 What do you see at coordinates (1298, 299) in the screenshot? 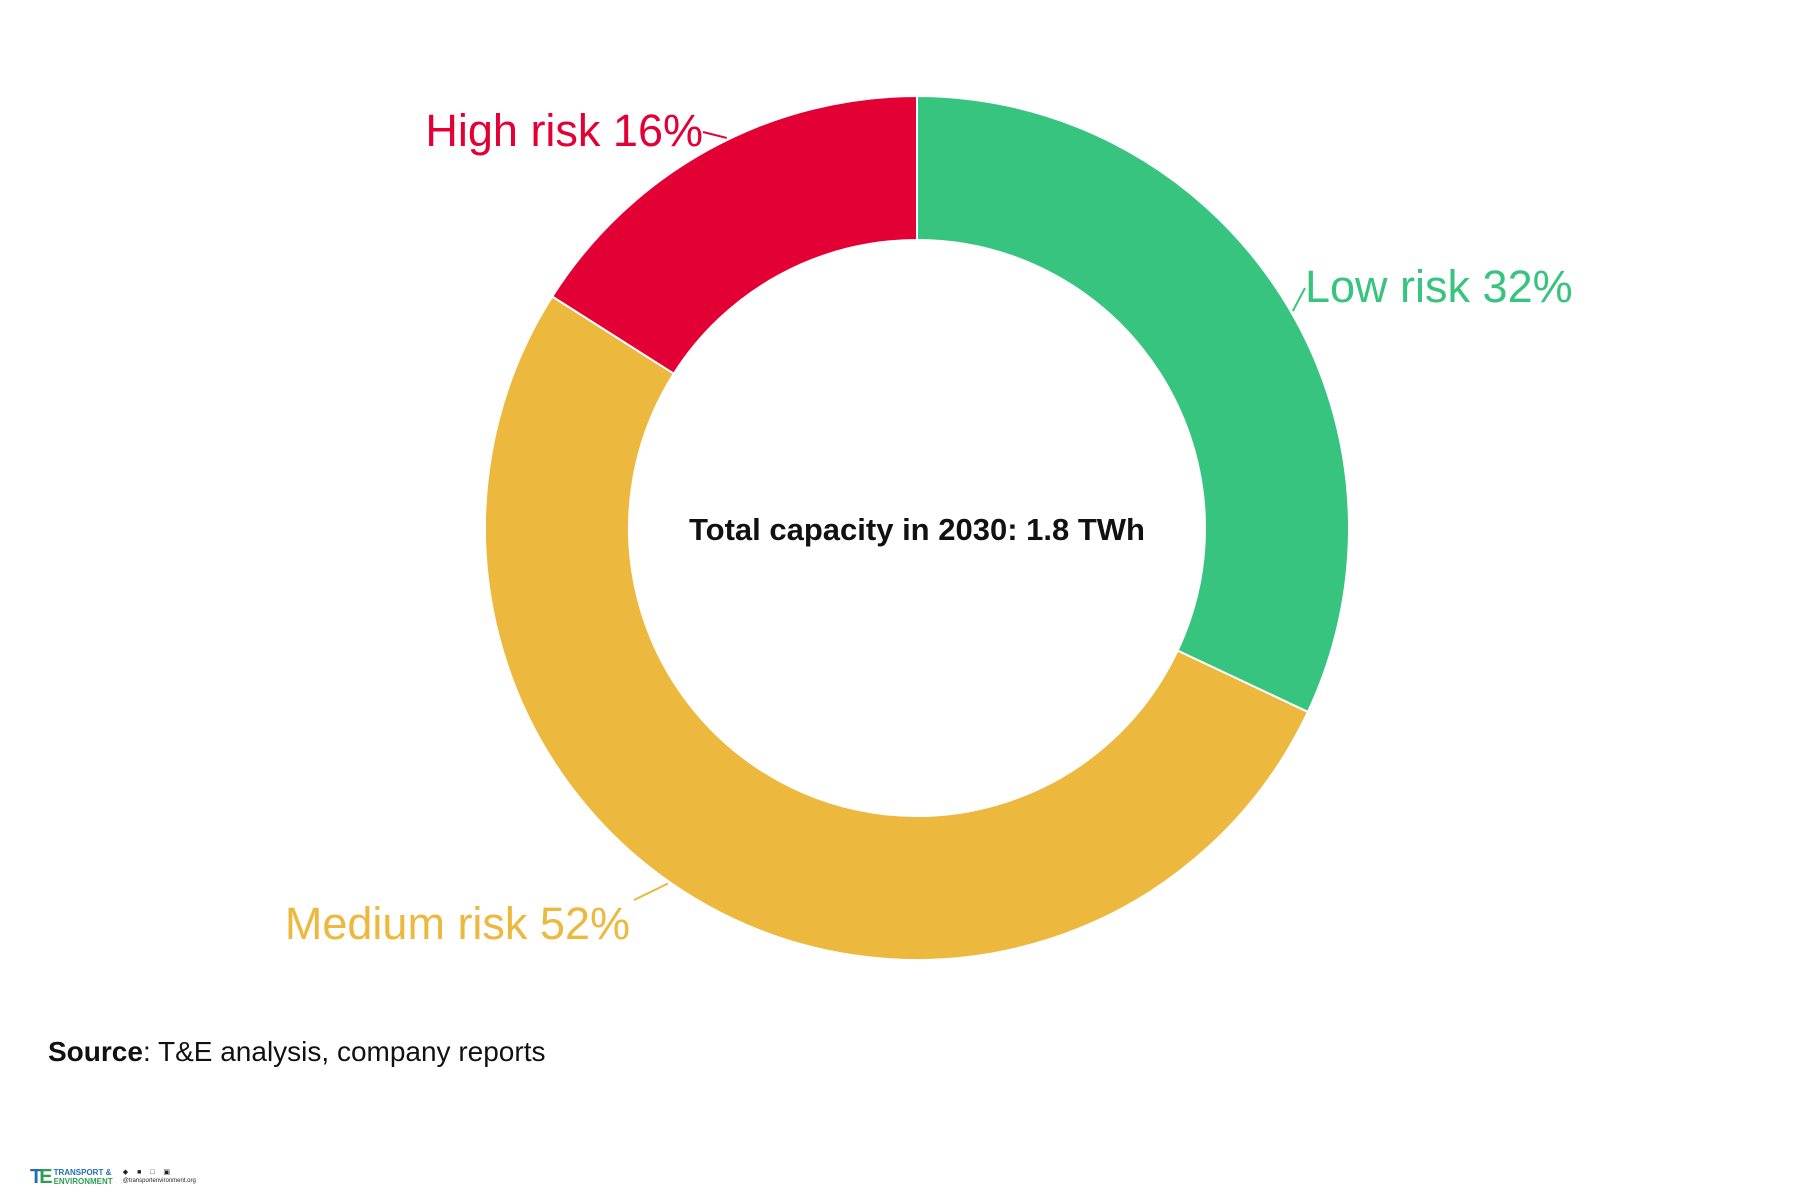
I see `leader-line-low-risk` at bounding box center [1298, 299].